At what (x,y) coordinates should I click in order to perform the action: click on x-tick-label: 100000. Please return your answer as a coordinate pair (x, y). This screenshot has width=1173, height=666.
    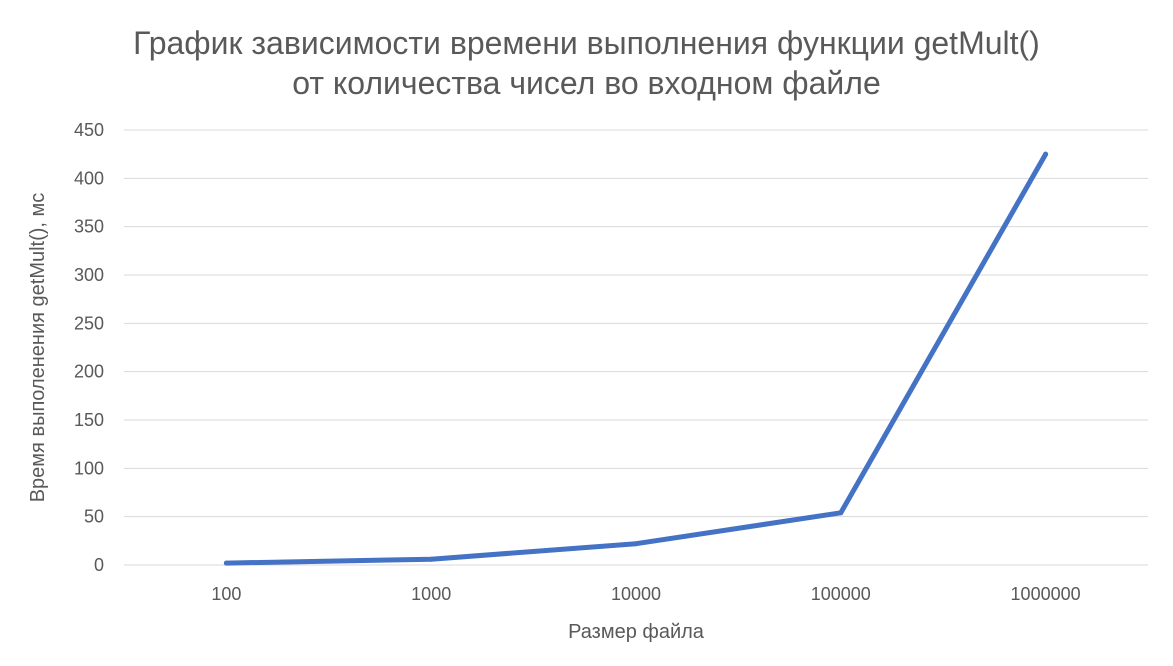
    Looking at the image, I should click on (841, 594).